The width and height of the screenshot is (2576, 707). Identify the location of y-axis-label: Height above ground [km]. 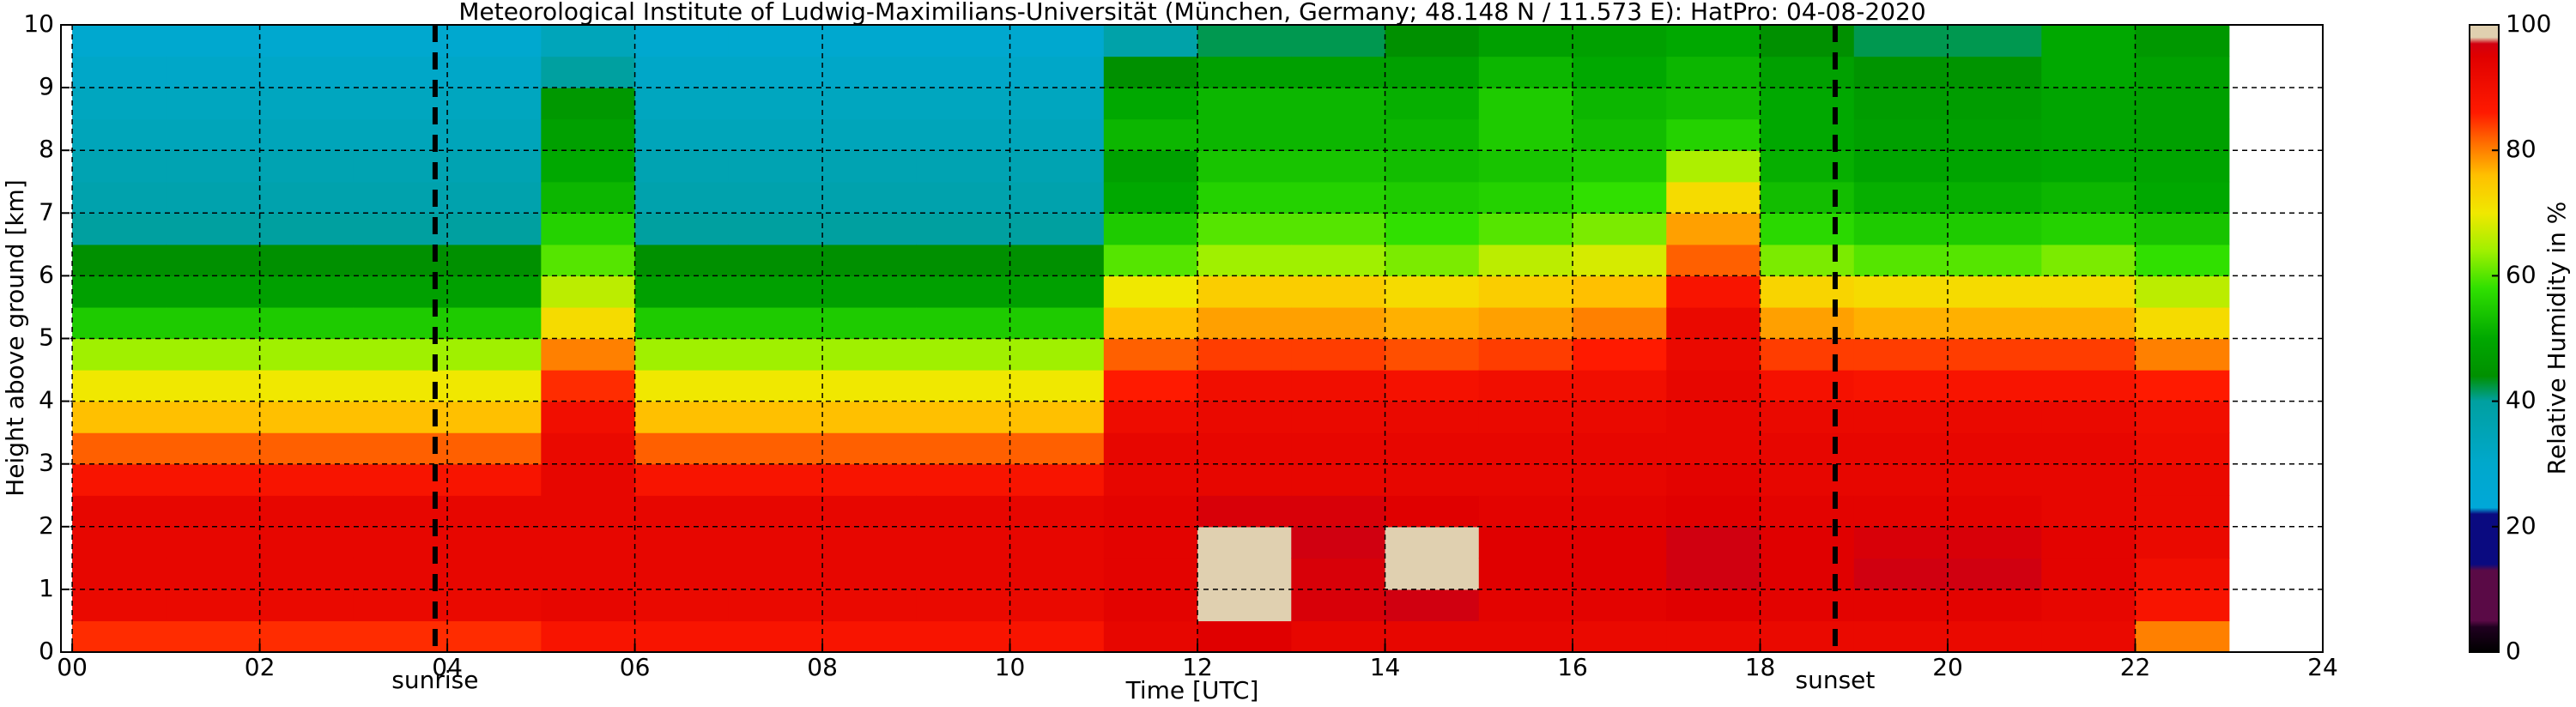
(15, 338).